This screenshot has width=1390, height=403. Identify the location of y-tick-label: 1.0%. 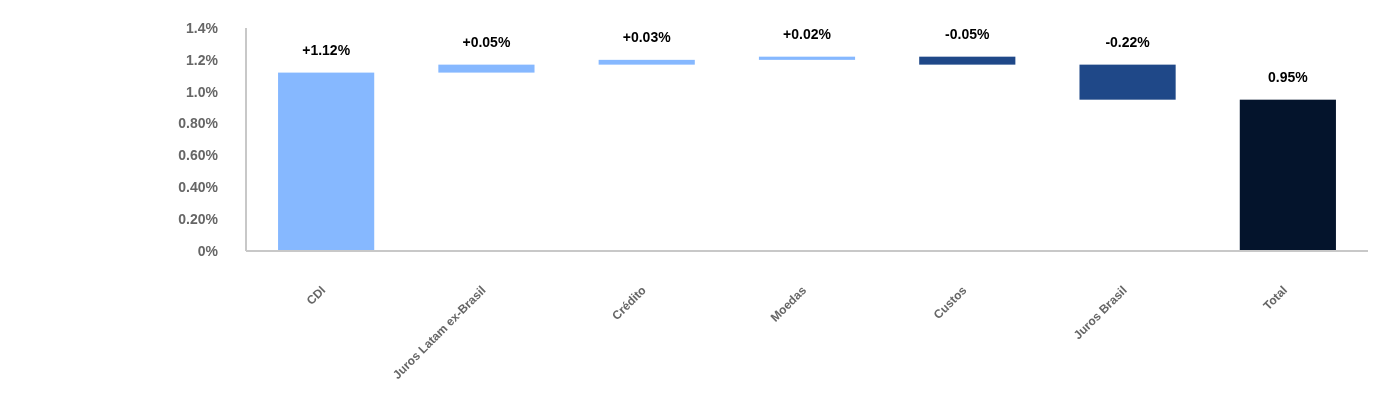
(202, 91).